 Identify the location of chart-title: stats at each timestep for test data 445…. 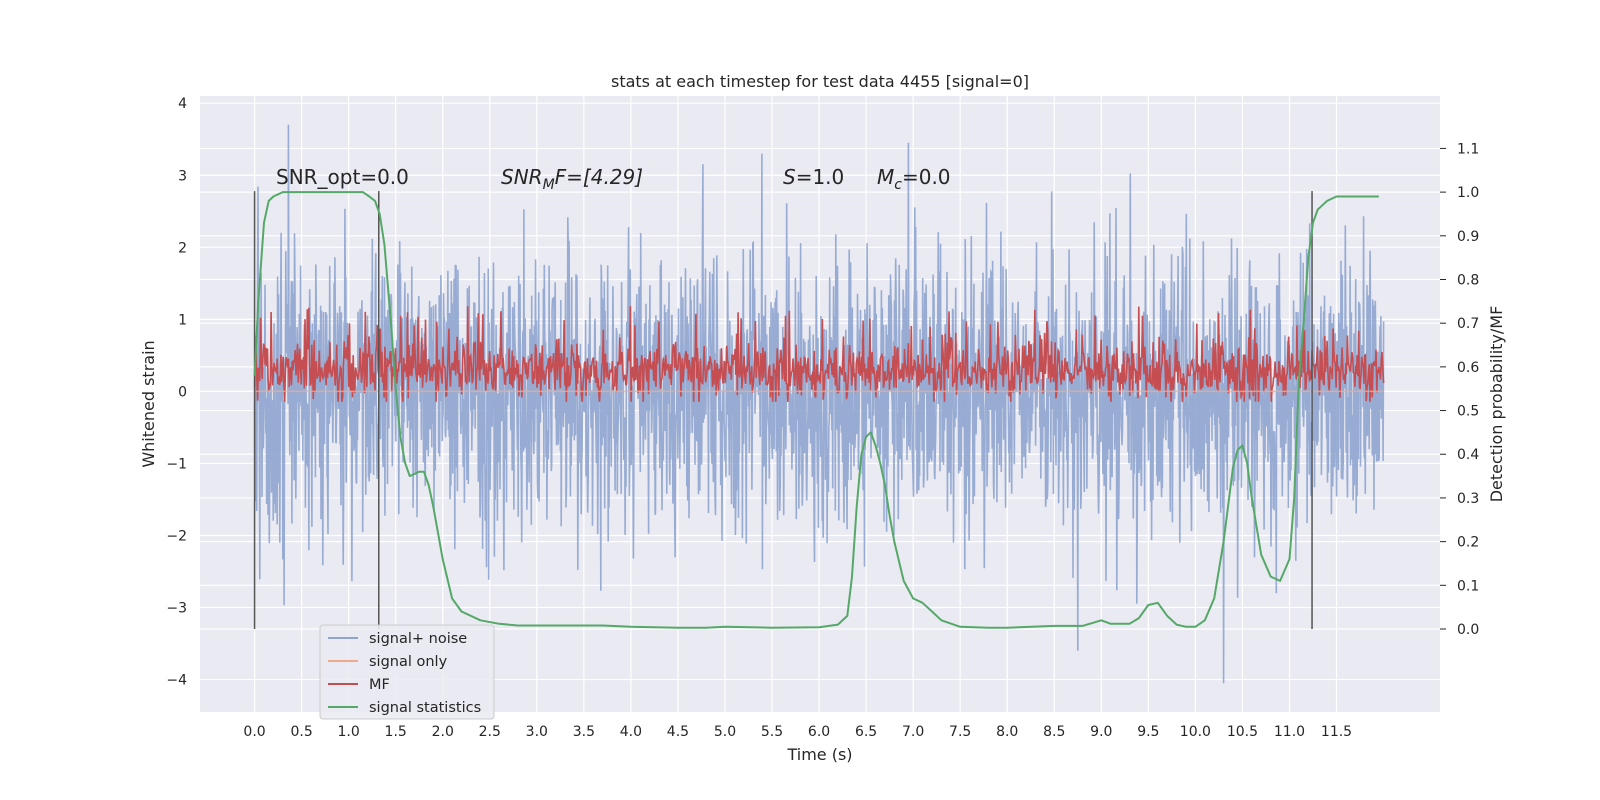
(820, 81).